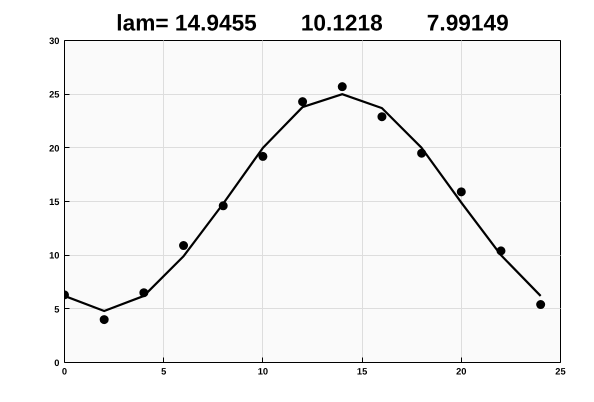 The height and width of the screenshot is (402, 594). I want to click on x-tick-label: 5, so click(163, 371).